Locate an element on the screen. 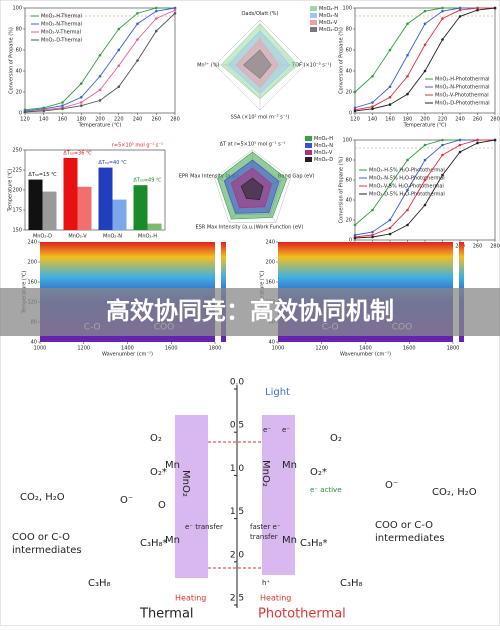  mn: Mn is located at coordinates (172, 465).